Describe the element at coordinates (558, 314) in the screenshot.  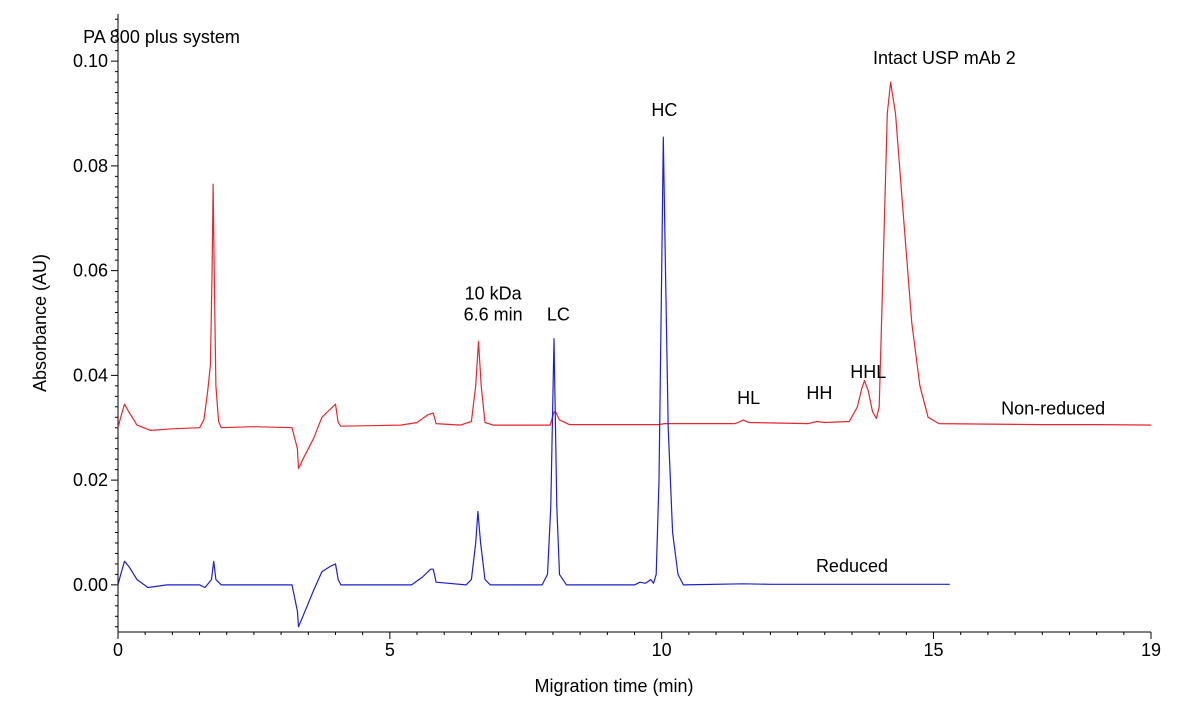
I see `annotation-lc: LC` at that location.